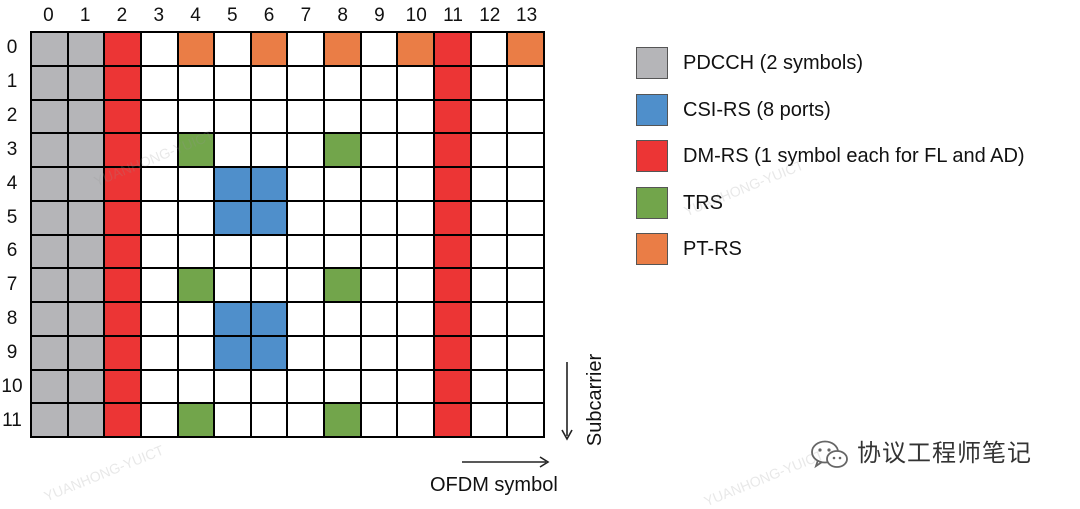 The width and height of the screenshot is (1080, 509). Describe the element at coordinates (85, 15) in the screenshot. I see `column-label: 1` at that location.